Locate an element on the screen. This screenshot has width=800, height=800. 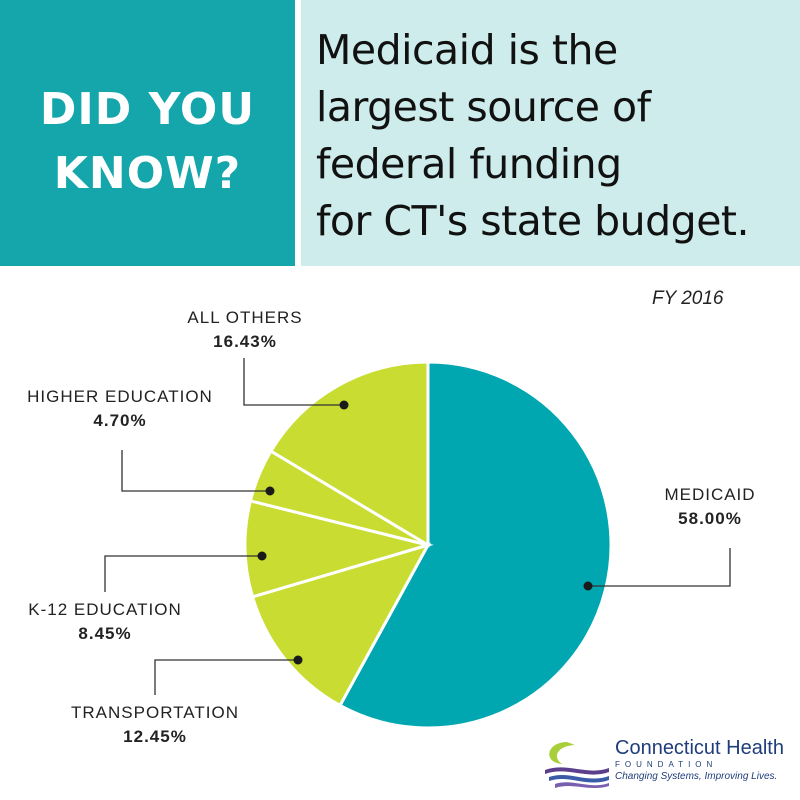
foundation-logo-icon is located at coordinates (577, 765).